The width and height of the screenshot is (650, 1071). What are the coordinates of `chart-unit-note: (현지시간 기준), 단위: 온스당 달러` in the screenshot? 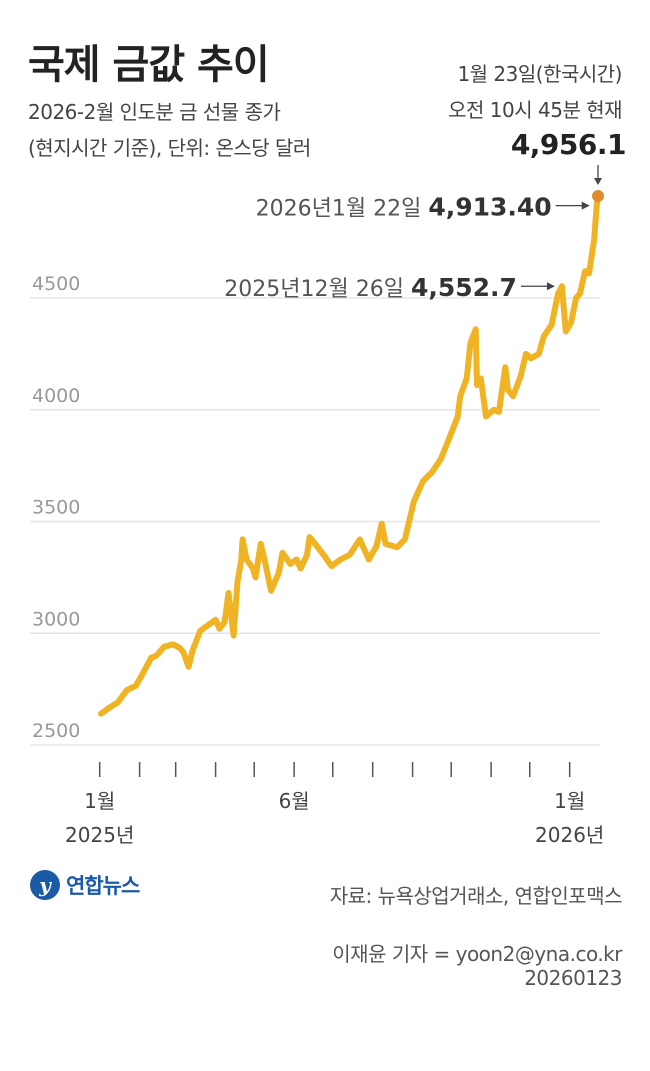 It's located at (169, 148).